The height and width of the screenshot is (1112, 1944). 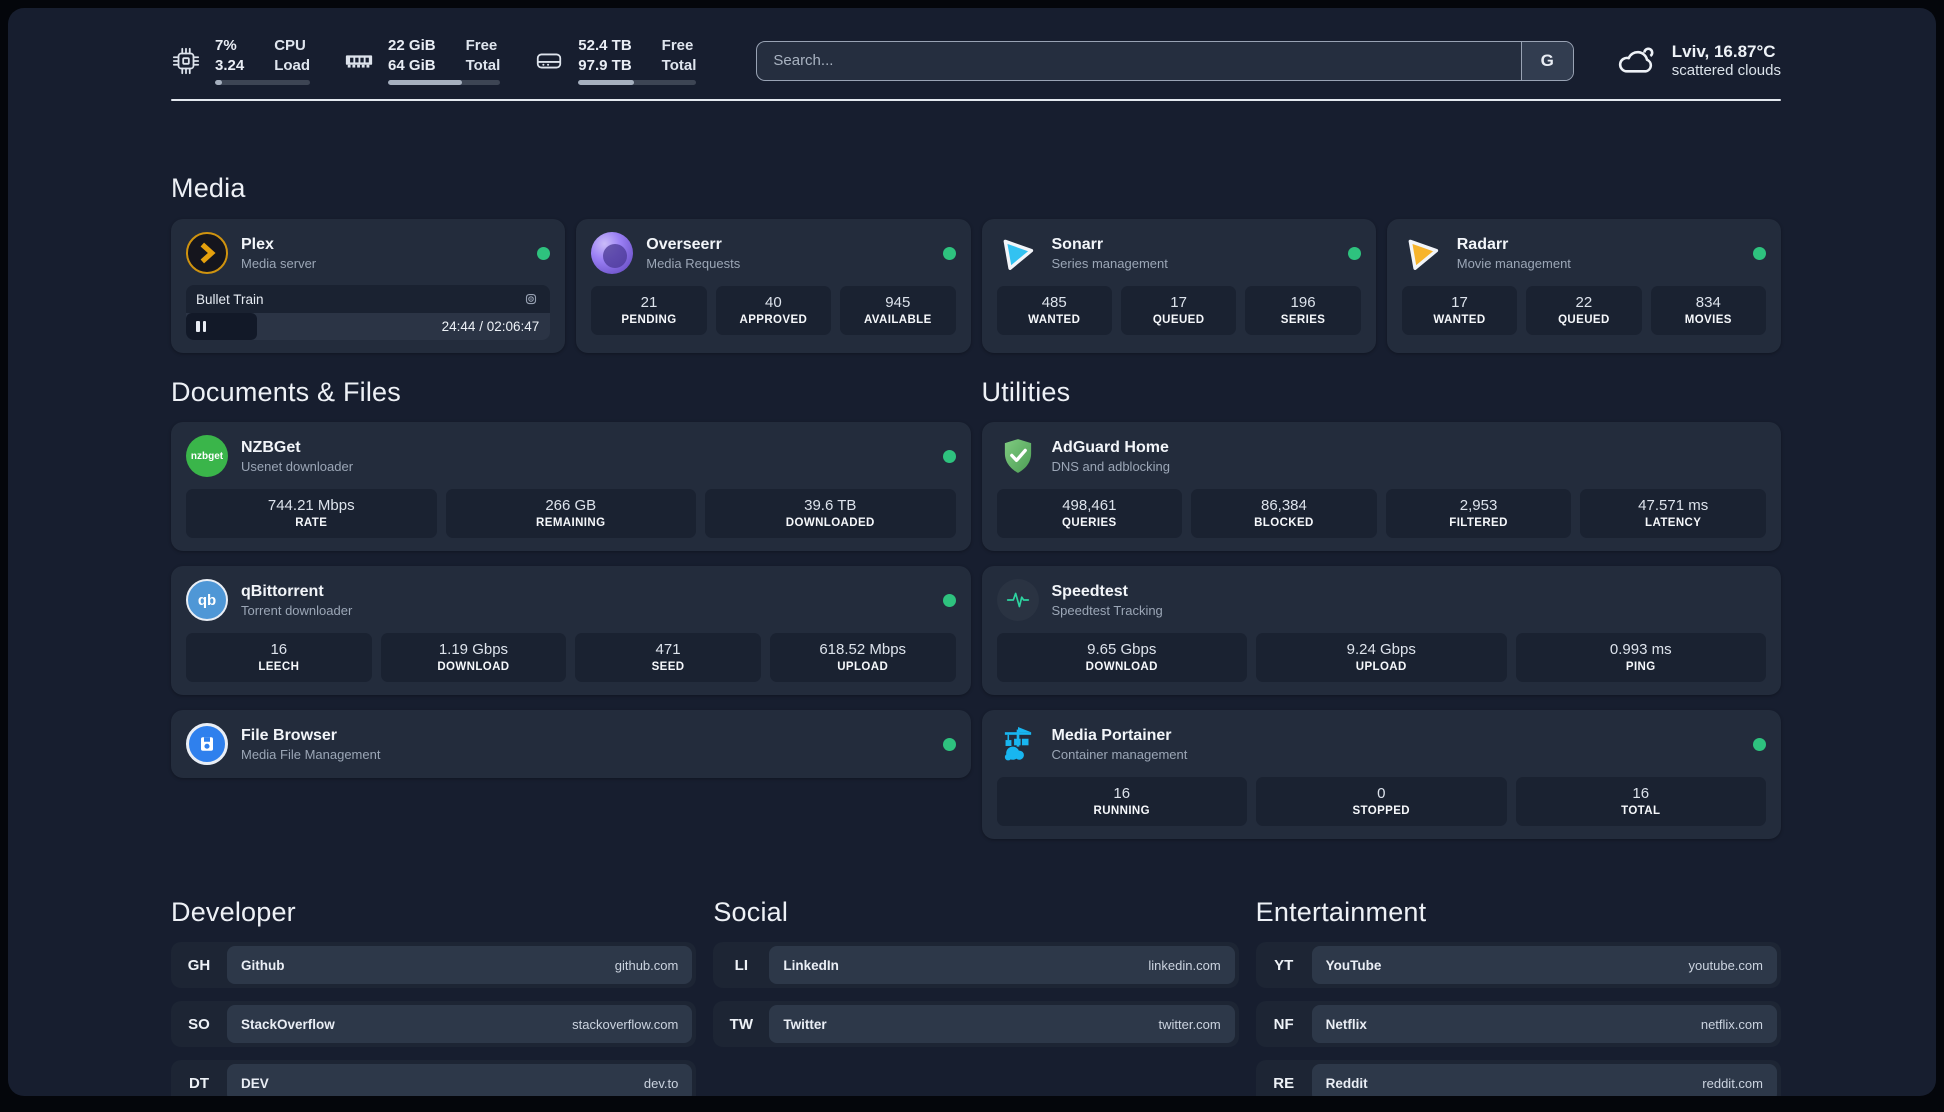 I want to click on link-url: twitter.com, so click(x=1189, y=1024).